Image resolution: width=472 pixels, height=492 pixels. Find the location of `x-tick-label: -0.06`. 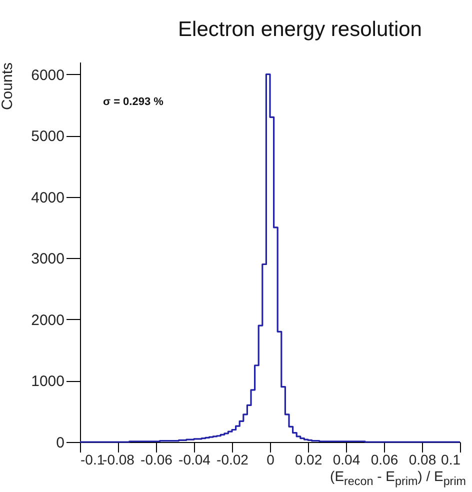

x-tick-label: -0.06 is located at coordinates (156, 460).